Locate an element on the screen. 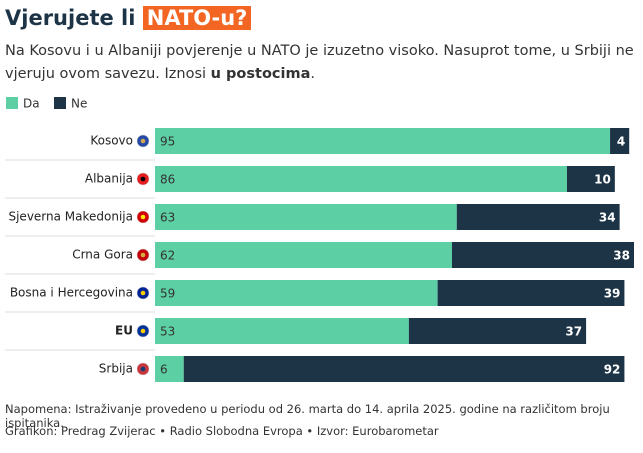  legend-label: Da is located at coordinates (31, 104).